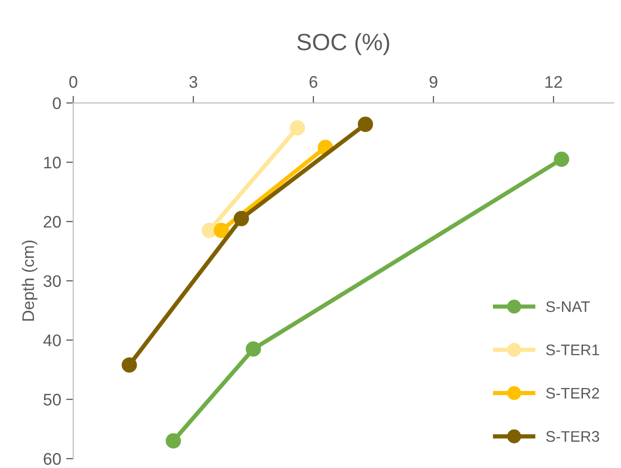  What do you see at coordinates (573, 350) in the screenshot?
I see `legend-label: S-TER1` at bounding box center [573, 350].